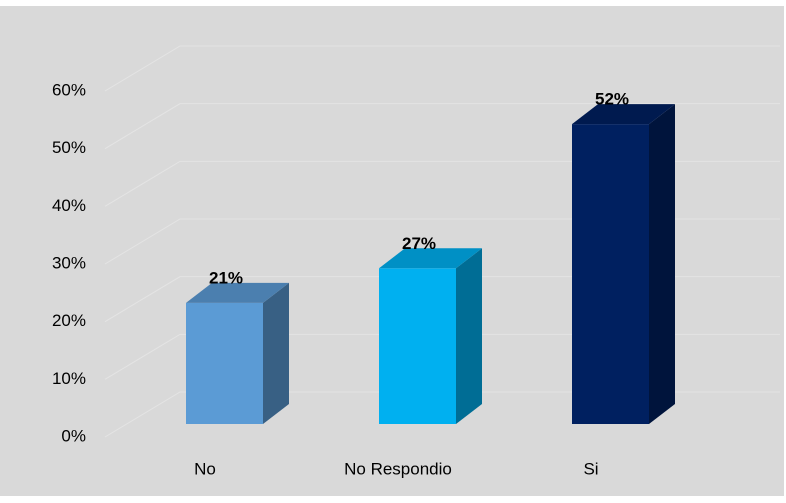  Describe the element at coordinates (69, 320) in the screenshot. I see `y-tick-label: 20%` at that location.